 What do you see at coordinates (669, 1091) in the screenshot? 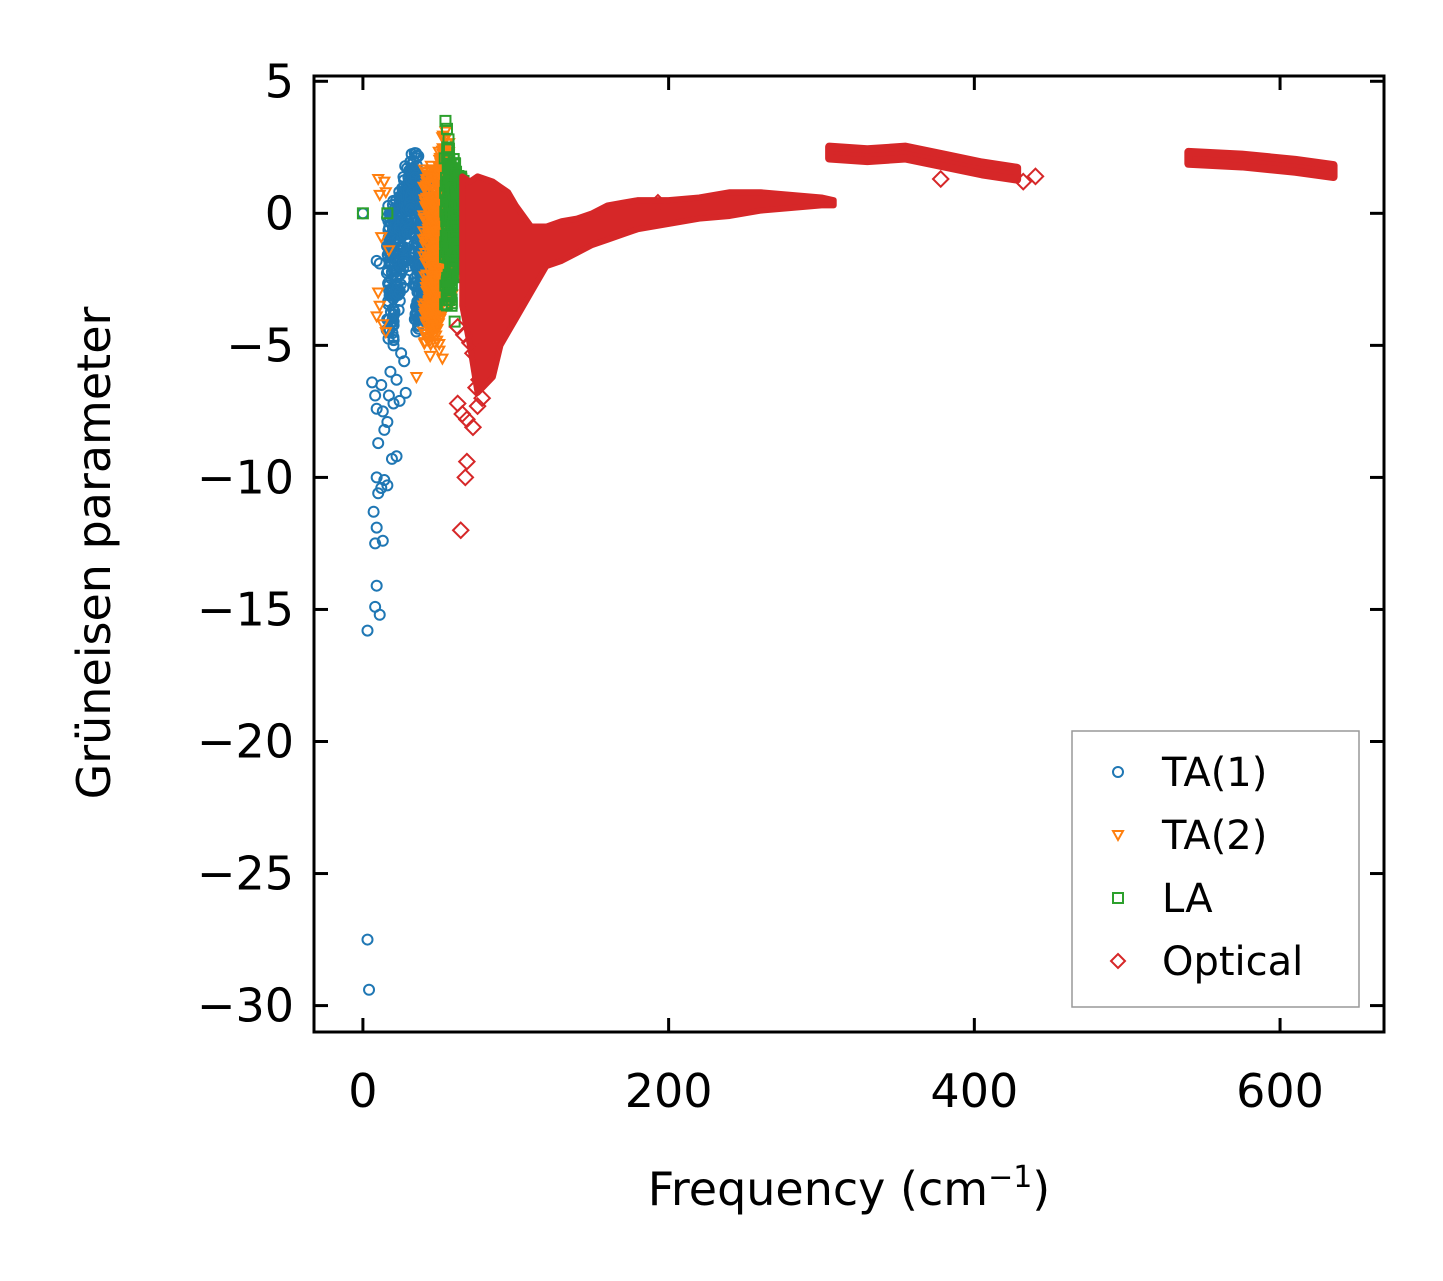
I see `x-tick-label: 200` at bounding box center [669, 1091].